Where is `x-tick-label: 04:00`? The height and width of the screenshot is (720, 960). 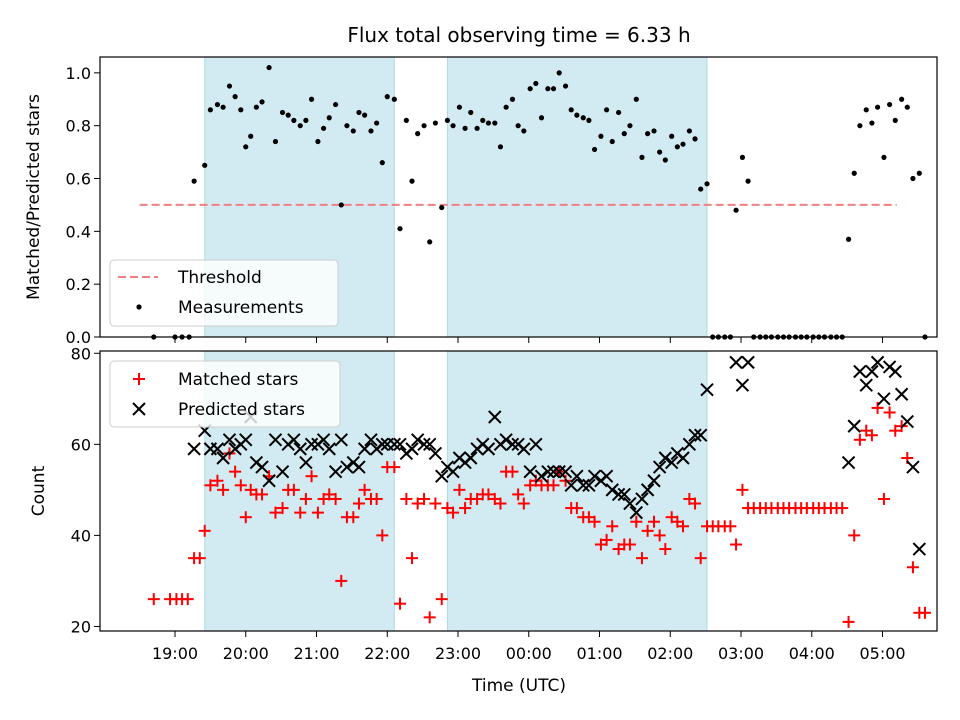
x-tick-label: 04:00 is located at coordinates (812, 653).